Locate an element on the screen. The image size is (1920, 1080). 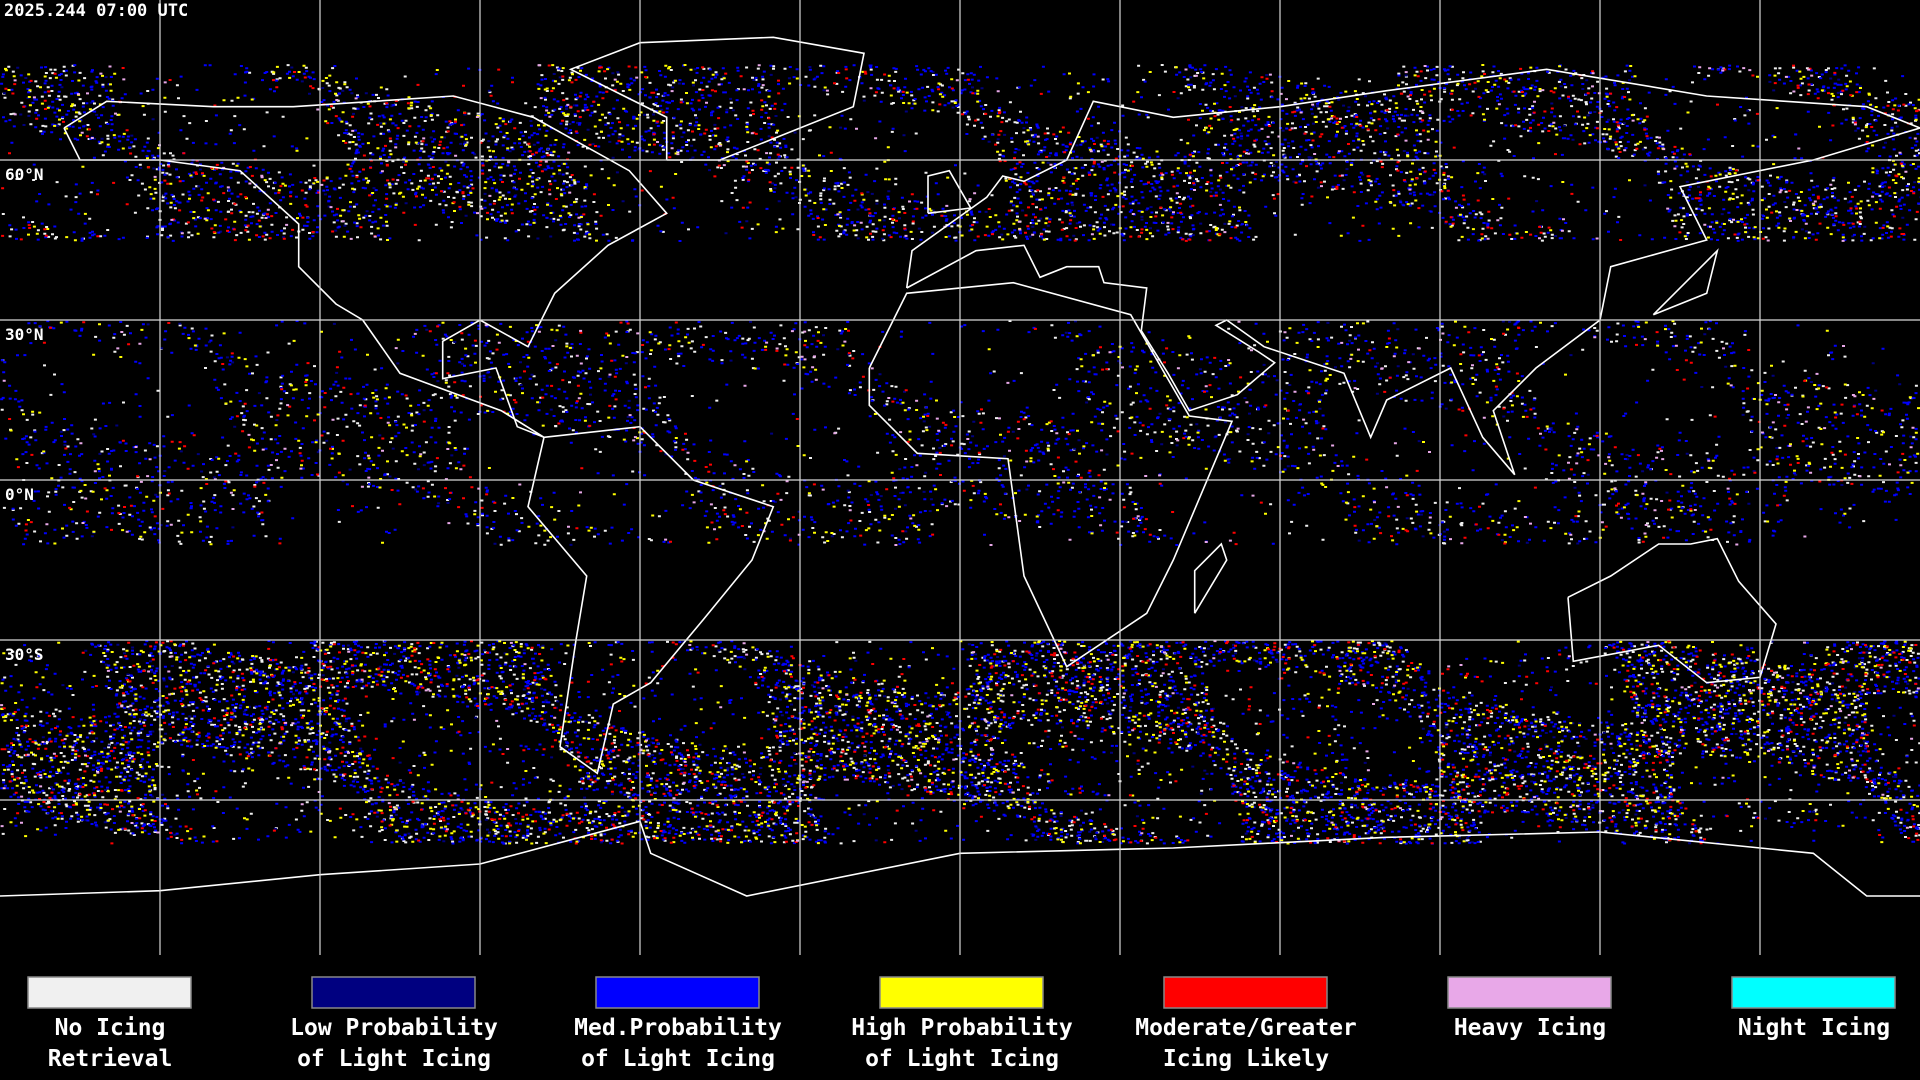
timestamp: 2025.244 07:00 UTC is located at coordinates (96, 11).